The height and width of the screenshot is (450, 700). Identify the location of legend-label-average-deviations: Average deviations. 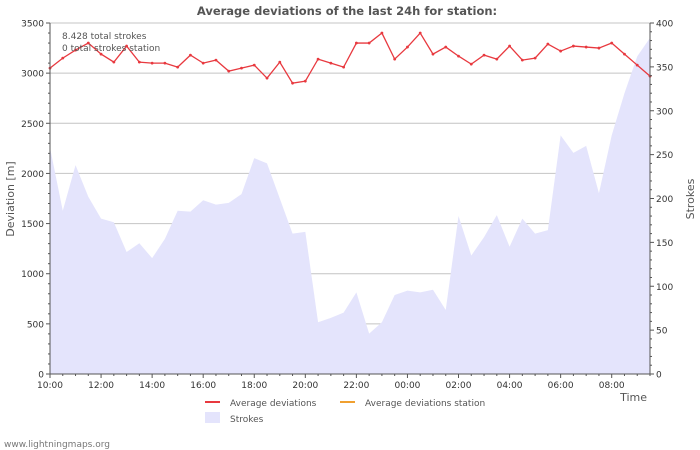
(273, 404).